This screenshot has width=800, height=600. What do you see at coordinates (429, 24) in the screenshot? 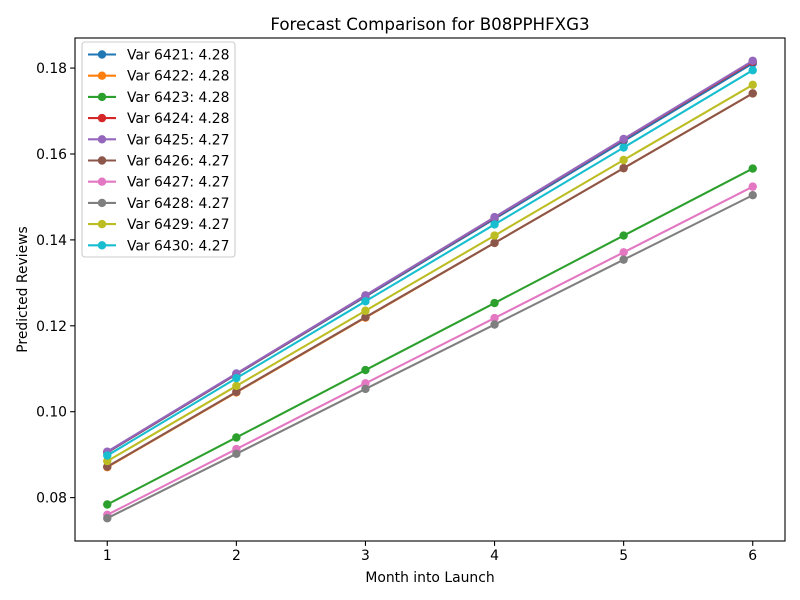
I see `chart-title: Forecast Comparison for B08PPHFXG3` at bounding box center [429, 24].